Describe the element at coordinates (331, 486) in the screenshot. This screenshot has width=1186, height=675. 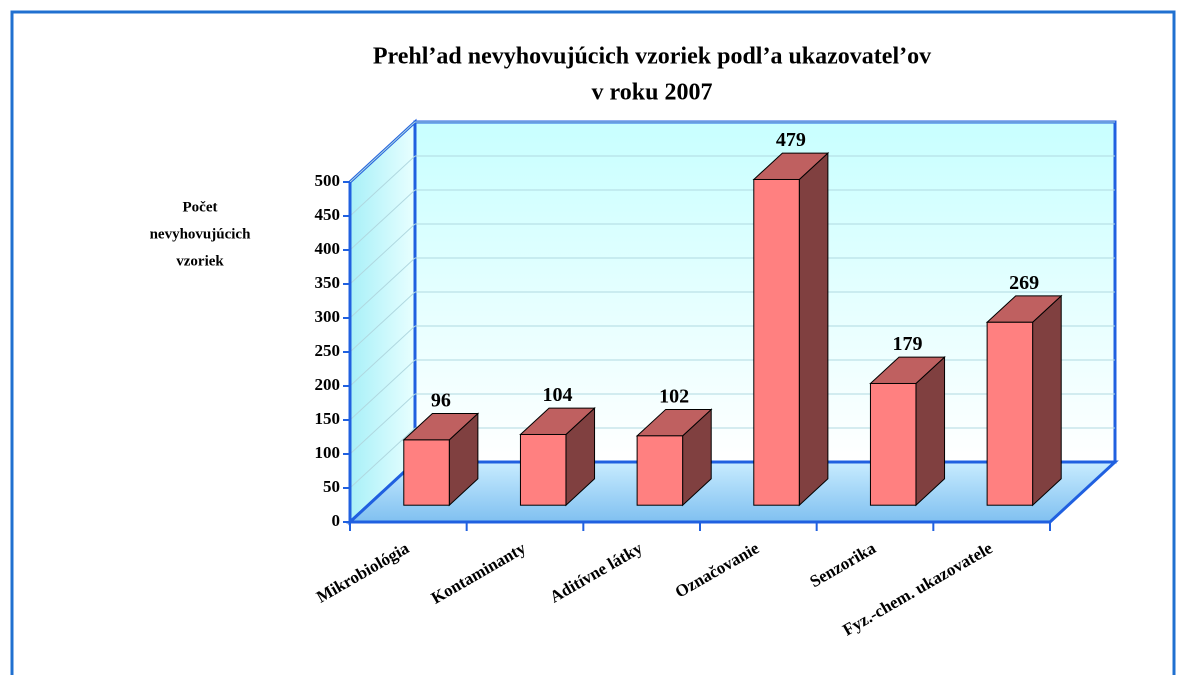
I see `y-tick-label: 50` at that location.